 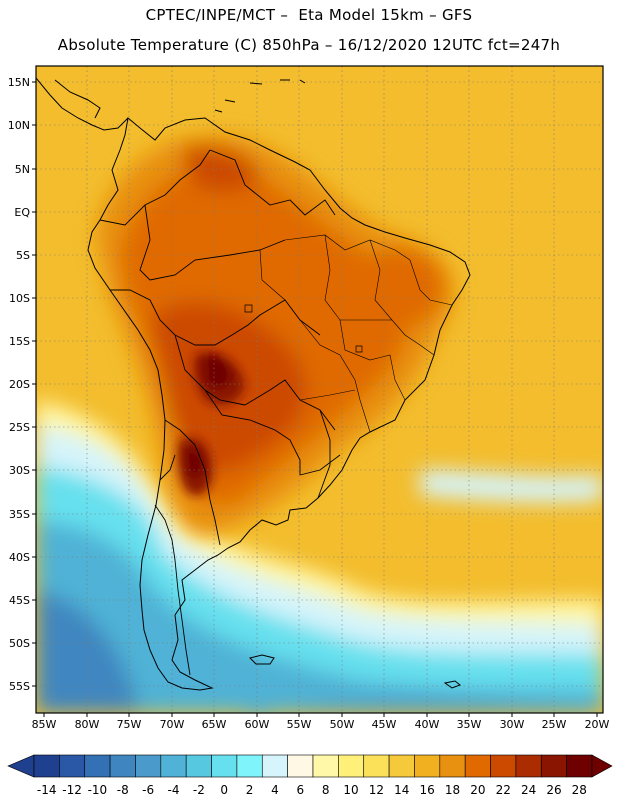 What do you see at coordinates (477, 790) in the screenshot?
I see `colorbar-tick-label: 20` at bounding box center [477, 790].